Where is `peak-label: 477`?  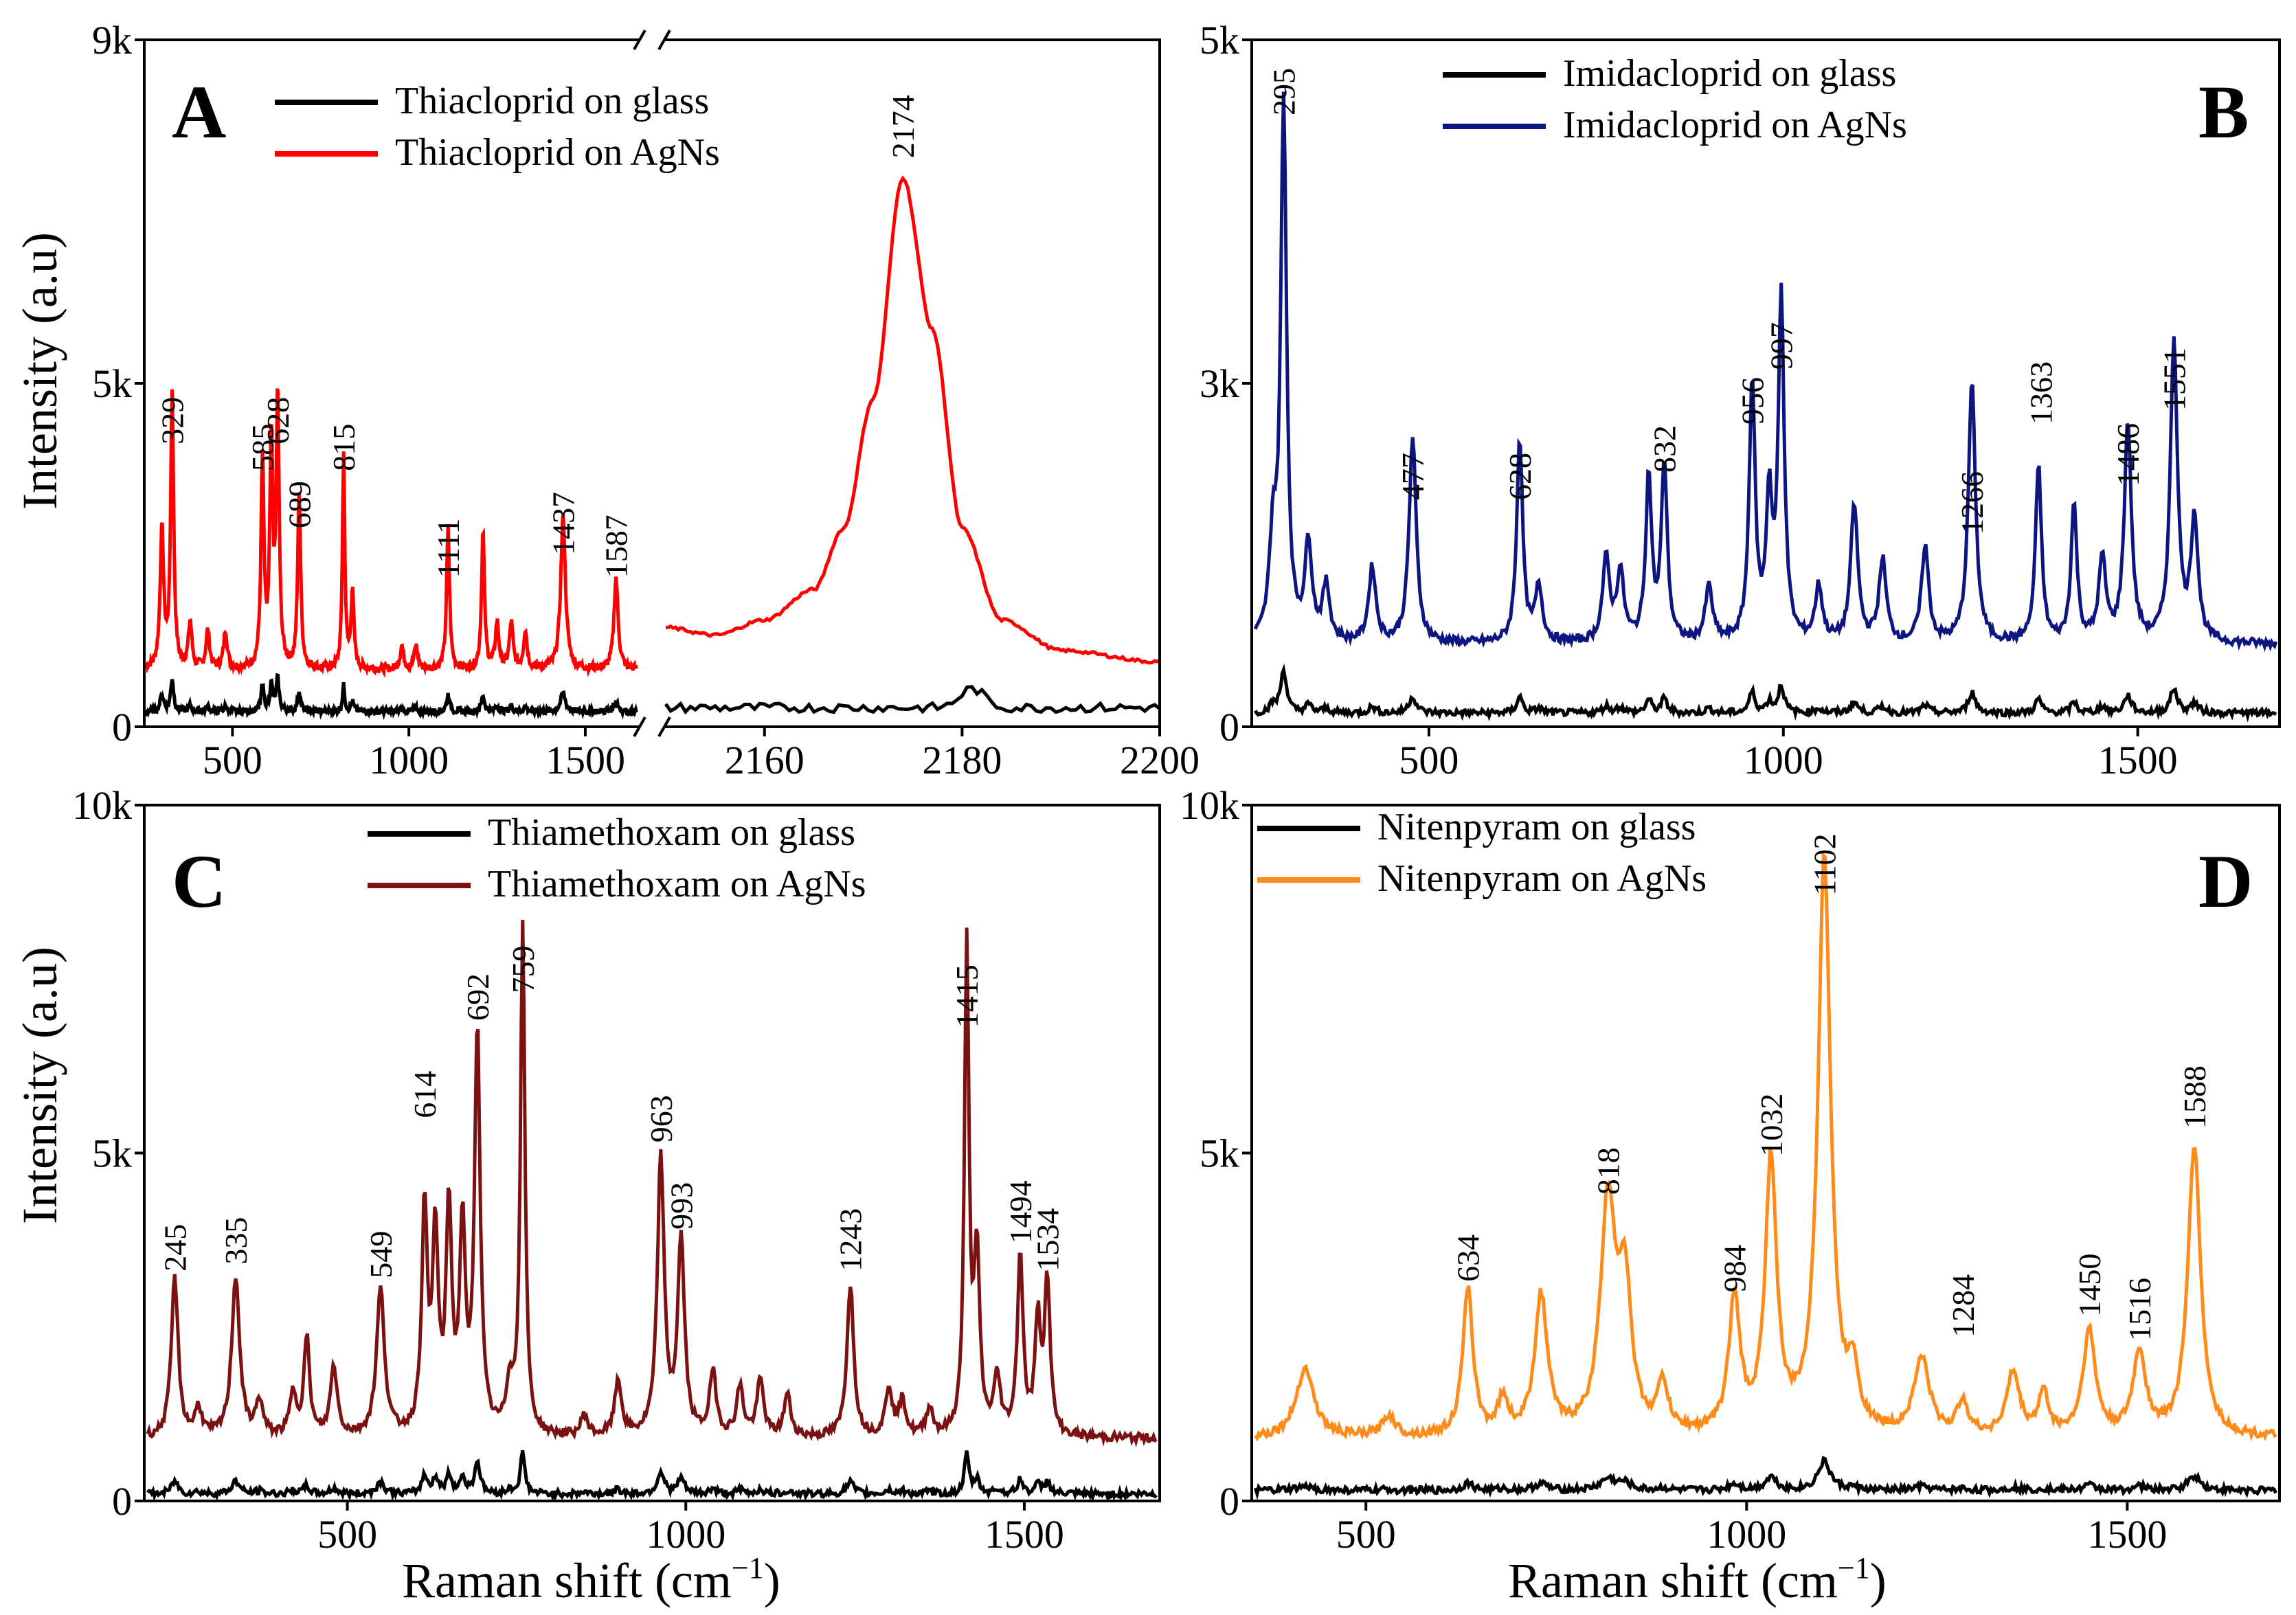 peak-label: 477 is located at coordinates (1412, 476).